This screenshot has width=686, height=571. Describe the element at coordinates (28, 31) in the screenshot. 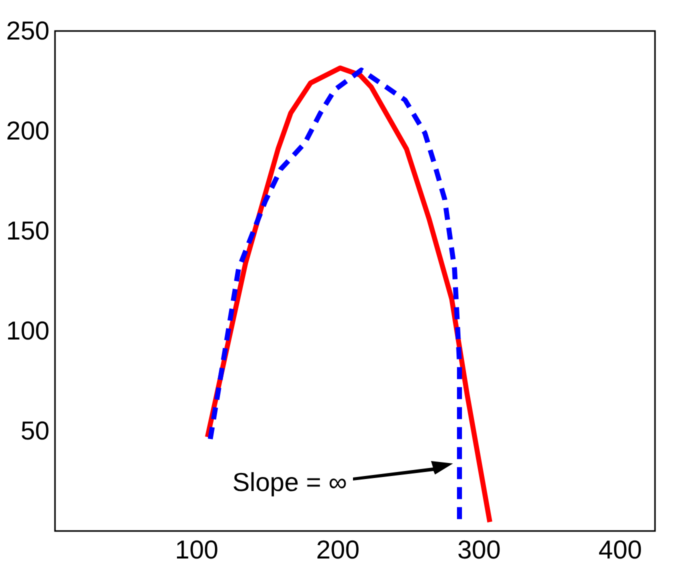

I see `y-tick-label: 250` at that location.